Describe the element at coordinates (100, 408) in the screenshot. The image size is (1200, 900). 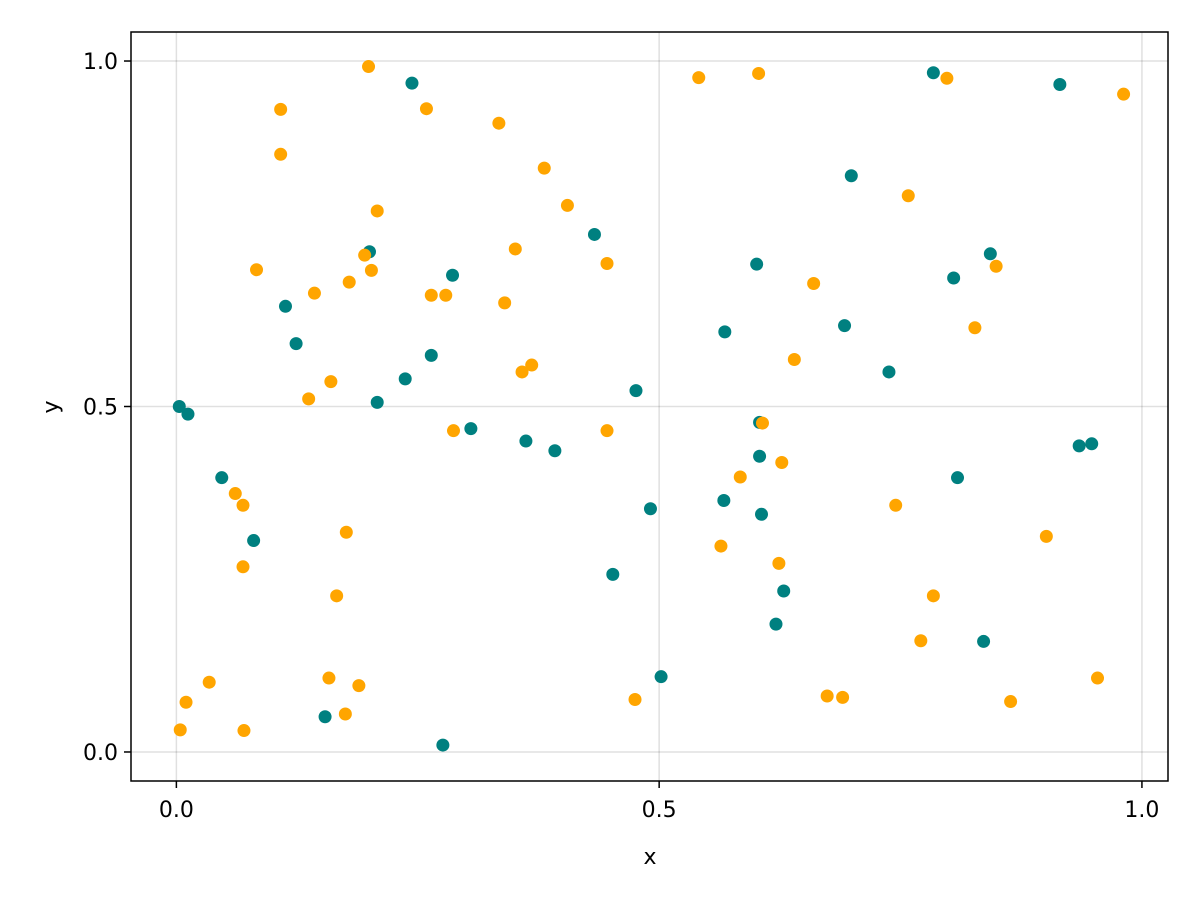
I see `y-tick-label: 0.5` at that location.